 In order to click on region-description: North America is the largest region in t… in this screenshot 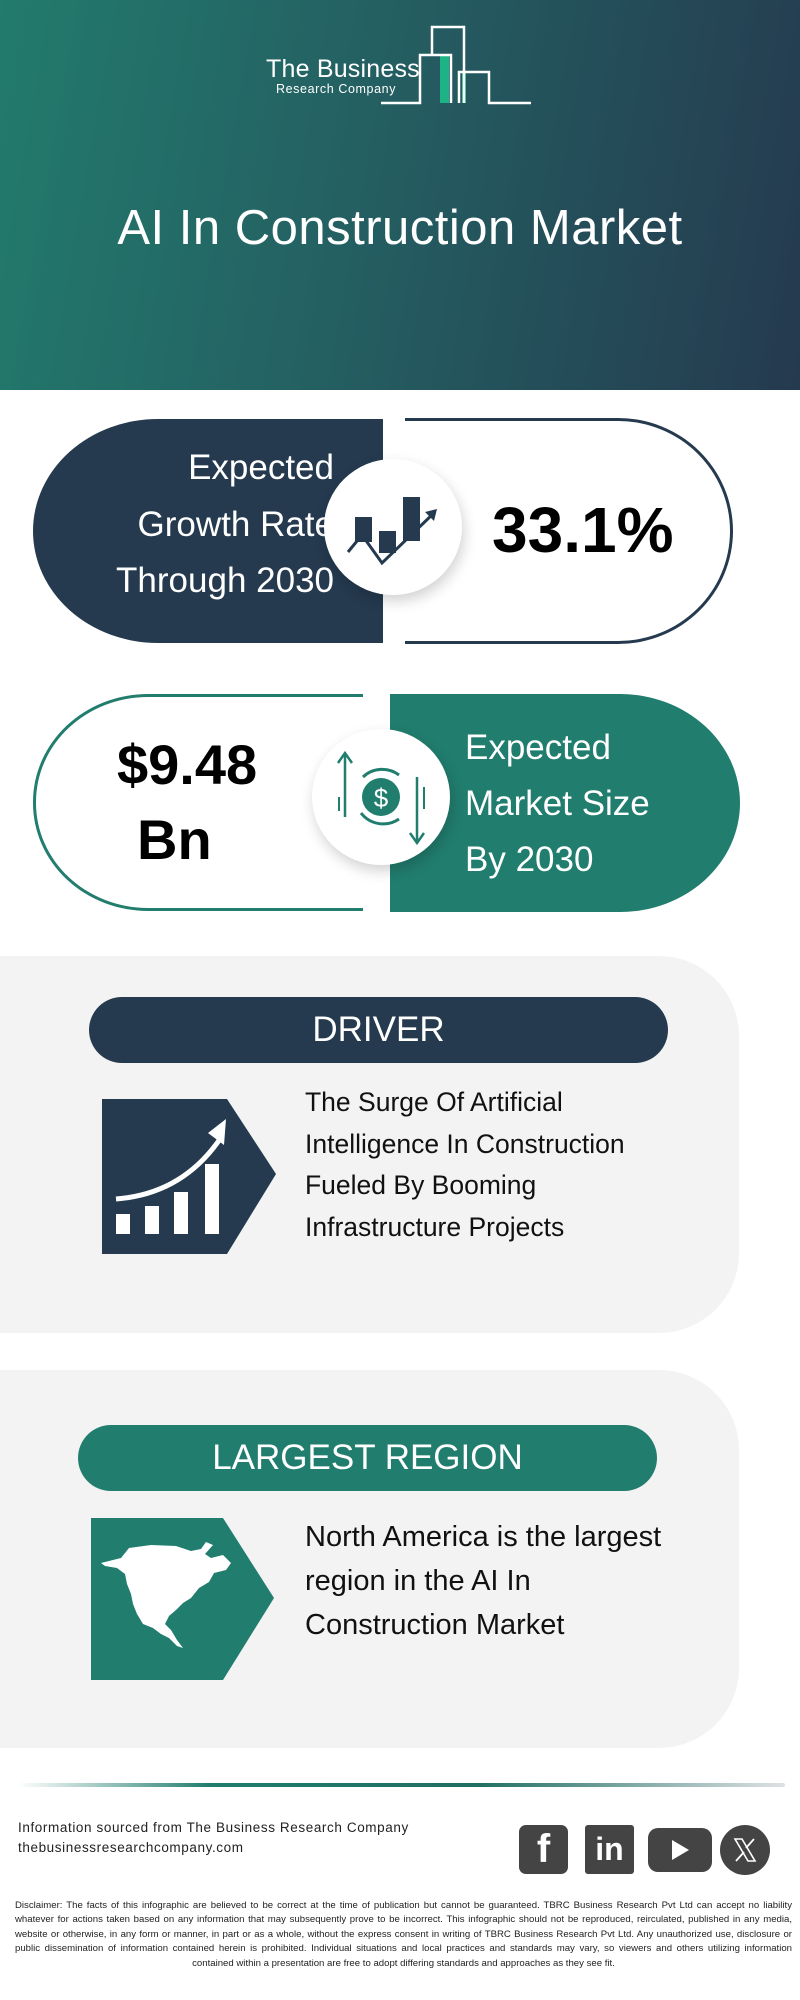, I will do `click(483, 1581)`.